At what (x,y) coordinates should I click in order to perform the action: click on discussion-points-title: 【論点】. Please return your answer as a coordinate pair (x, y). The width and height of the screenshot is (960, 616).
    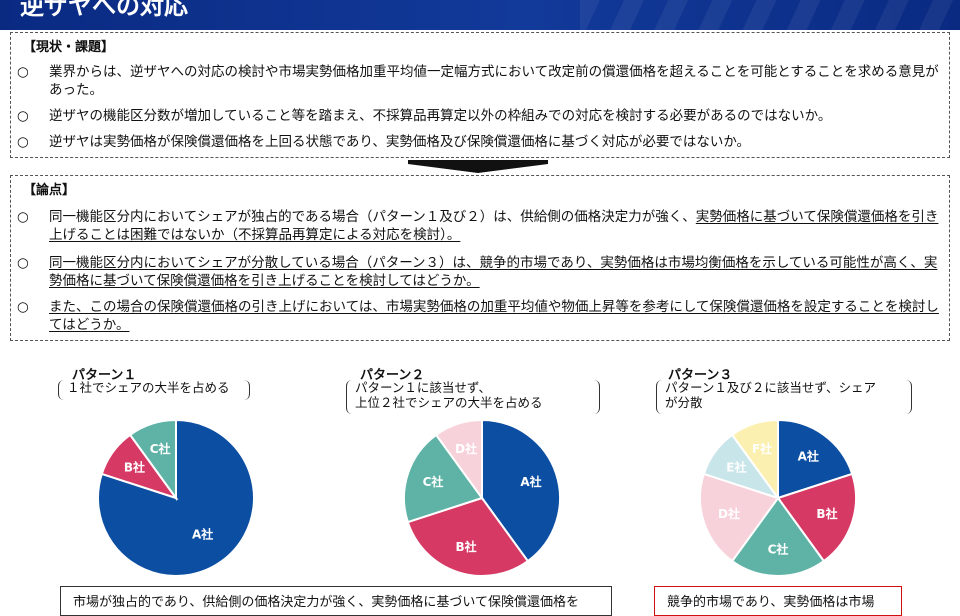
    Looking at the image, I should click on (49, 190).